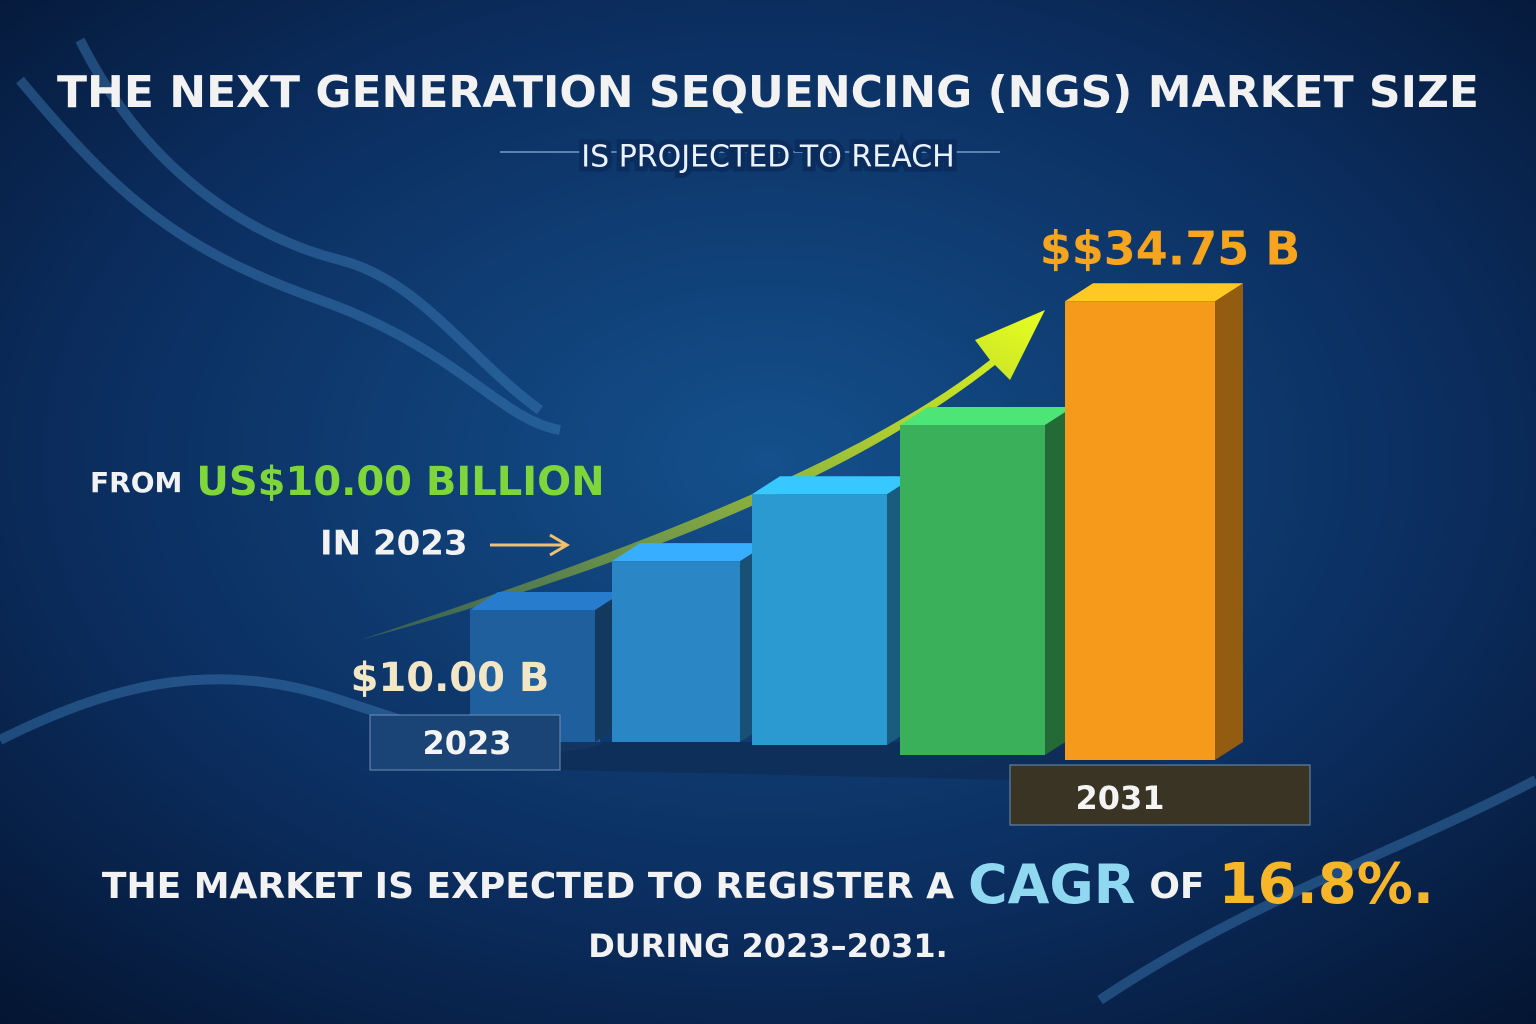  I want to click on value-label: $$34.75 B, so click(1170, 249).